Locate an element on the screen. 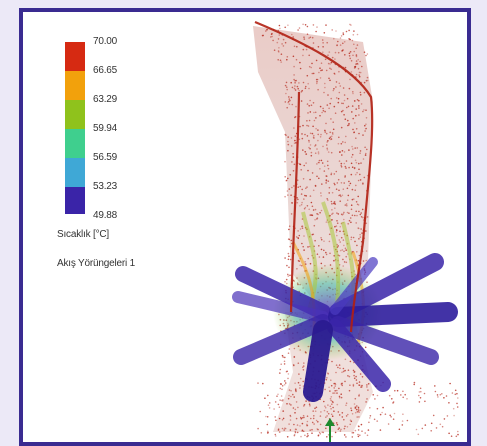 This screenshot has height=446, width=487. legend-tick-label: 56.59 is located at coordinates (105, 157).